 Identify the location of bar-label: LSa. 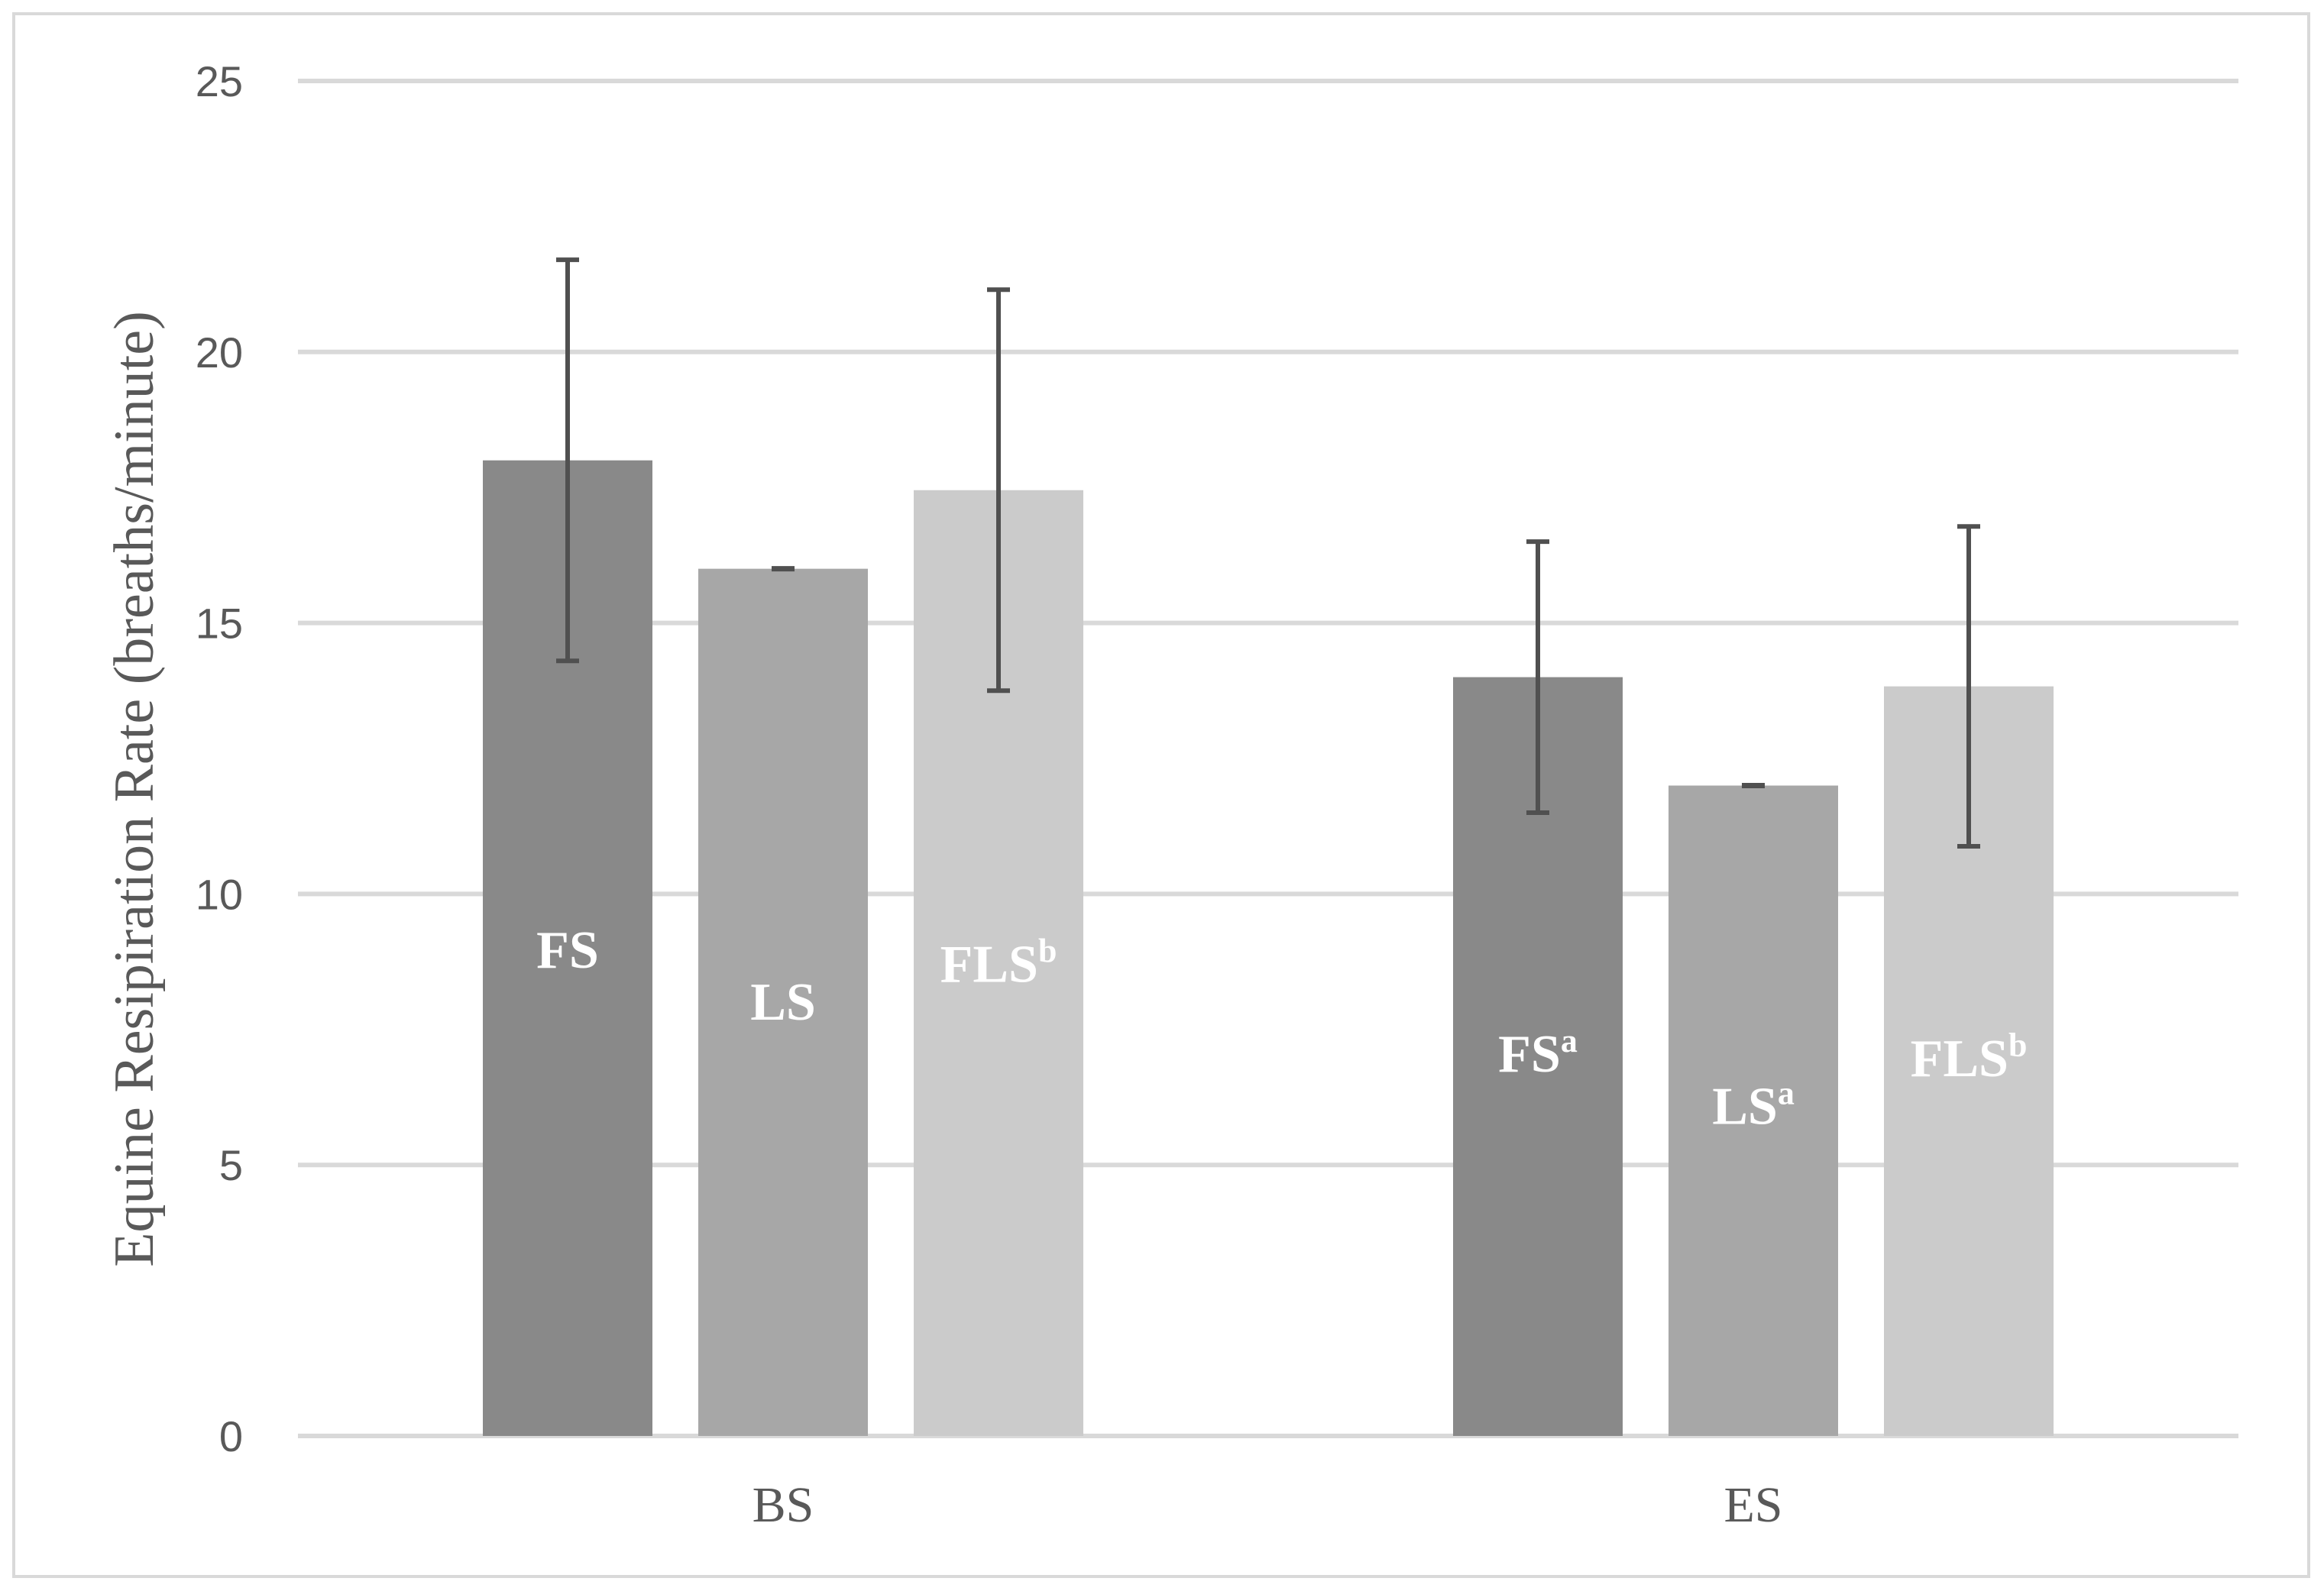
(1753, 1105).